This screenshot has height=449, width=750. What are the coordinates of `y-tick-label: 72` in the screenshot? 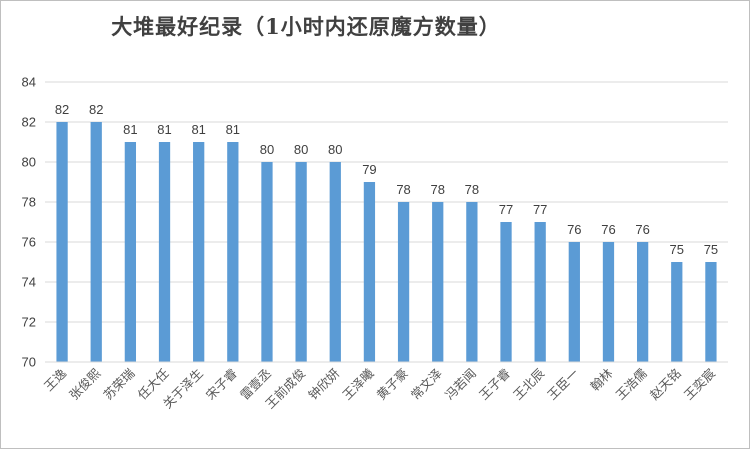 It's located at (29, 322).